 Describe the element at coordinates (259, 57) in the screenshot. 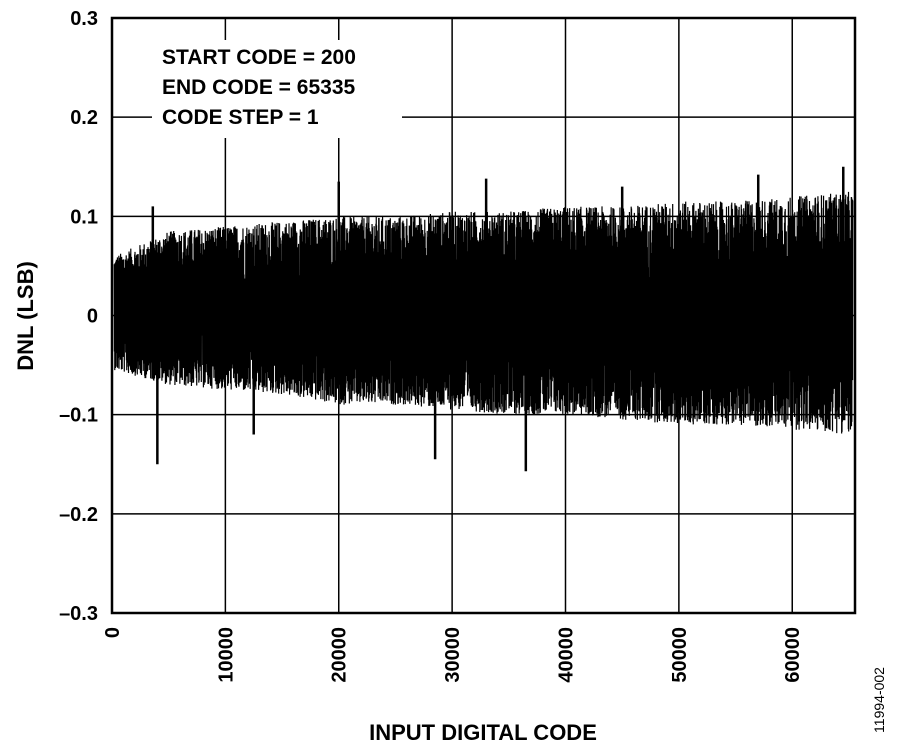

I see `annotation-start-code: START CODE = 200` at that location.